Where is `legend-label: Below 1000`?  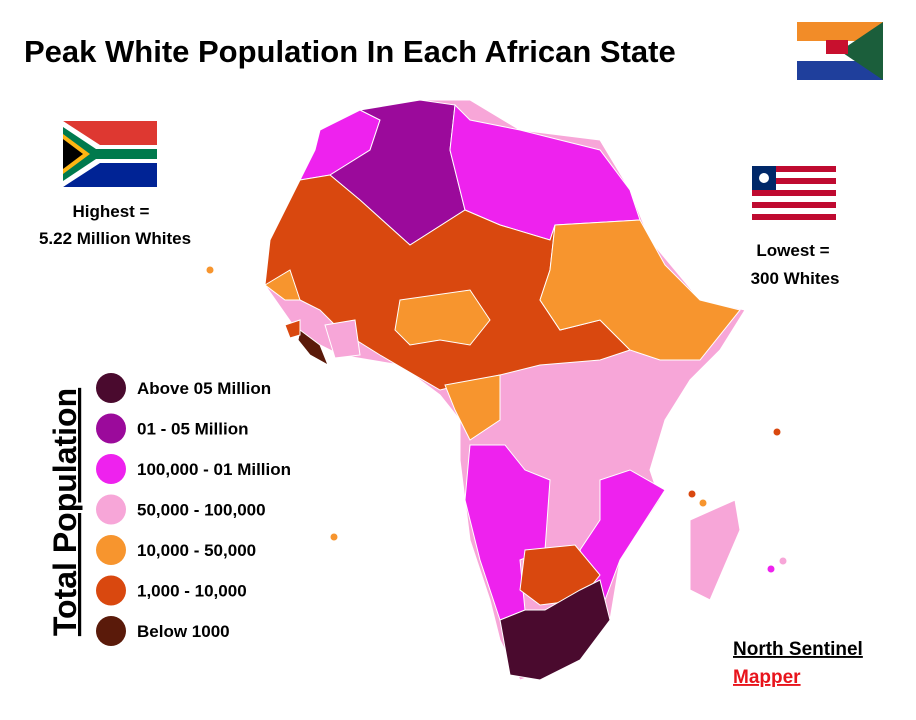
legend-label: Below 1000 is located at coordinates (183, 631).